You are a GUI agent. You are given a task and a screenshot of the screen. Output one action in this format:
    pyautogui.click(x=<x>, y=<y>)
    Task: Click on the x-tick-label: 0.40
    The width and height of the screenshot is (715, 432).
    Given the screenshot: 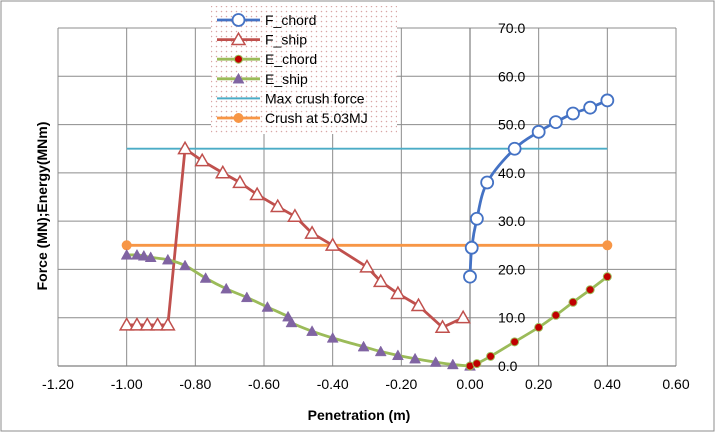 What is the action you would take?
    pyautogui.click(x=607, y=384)
    